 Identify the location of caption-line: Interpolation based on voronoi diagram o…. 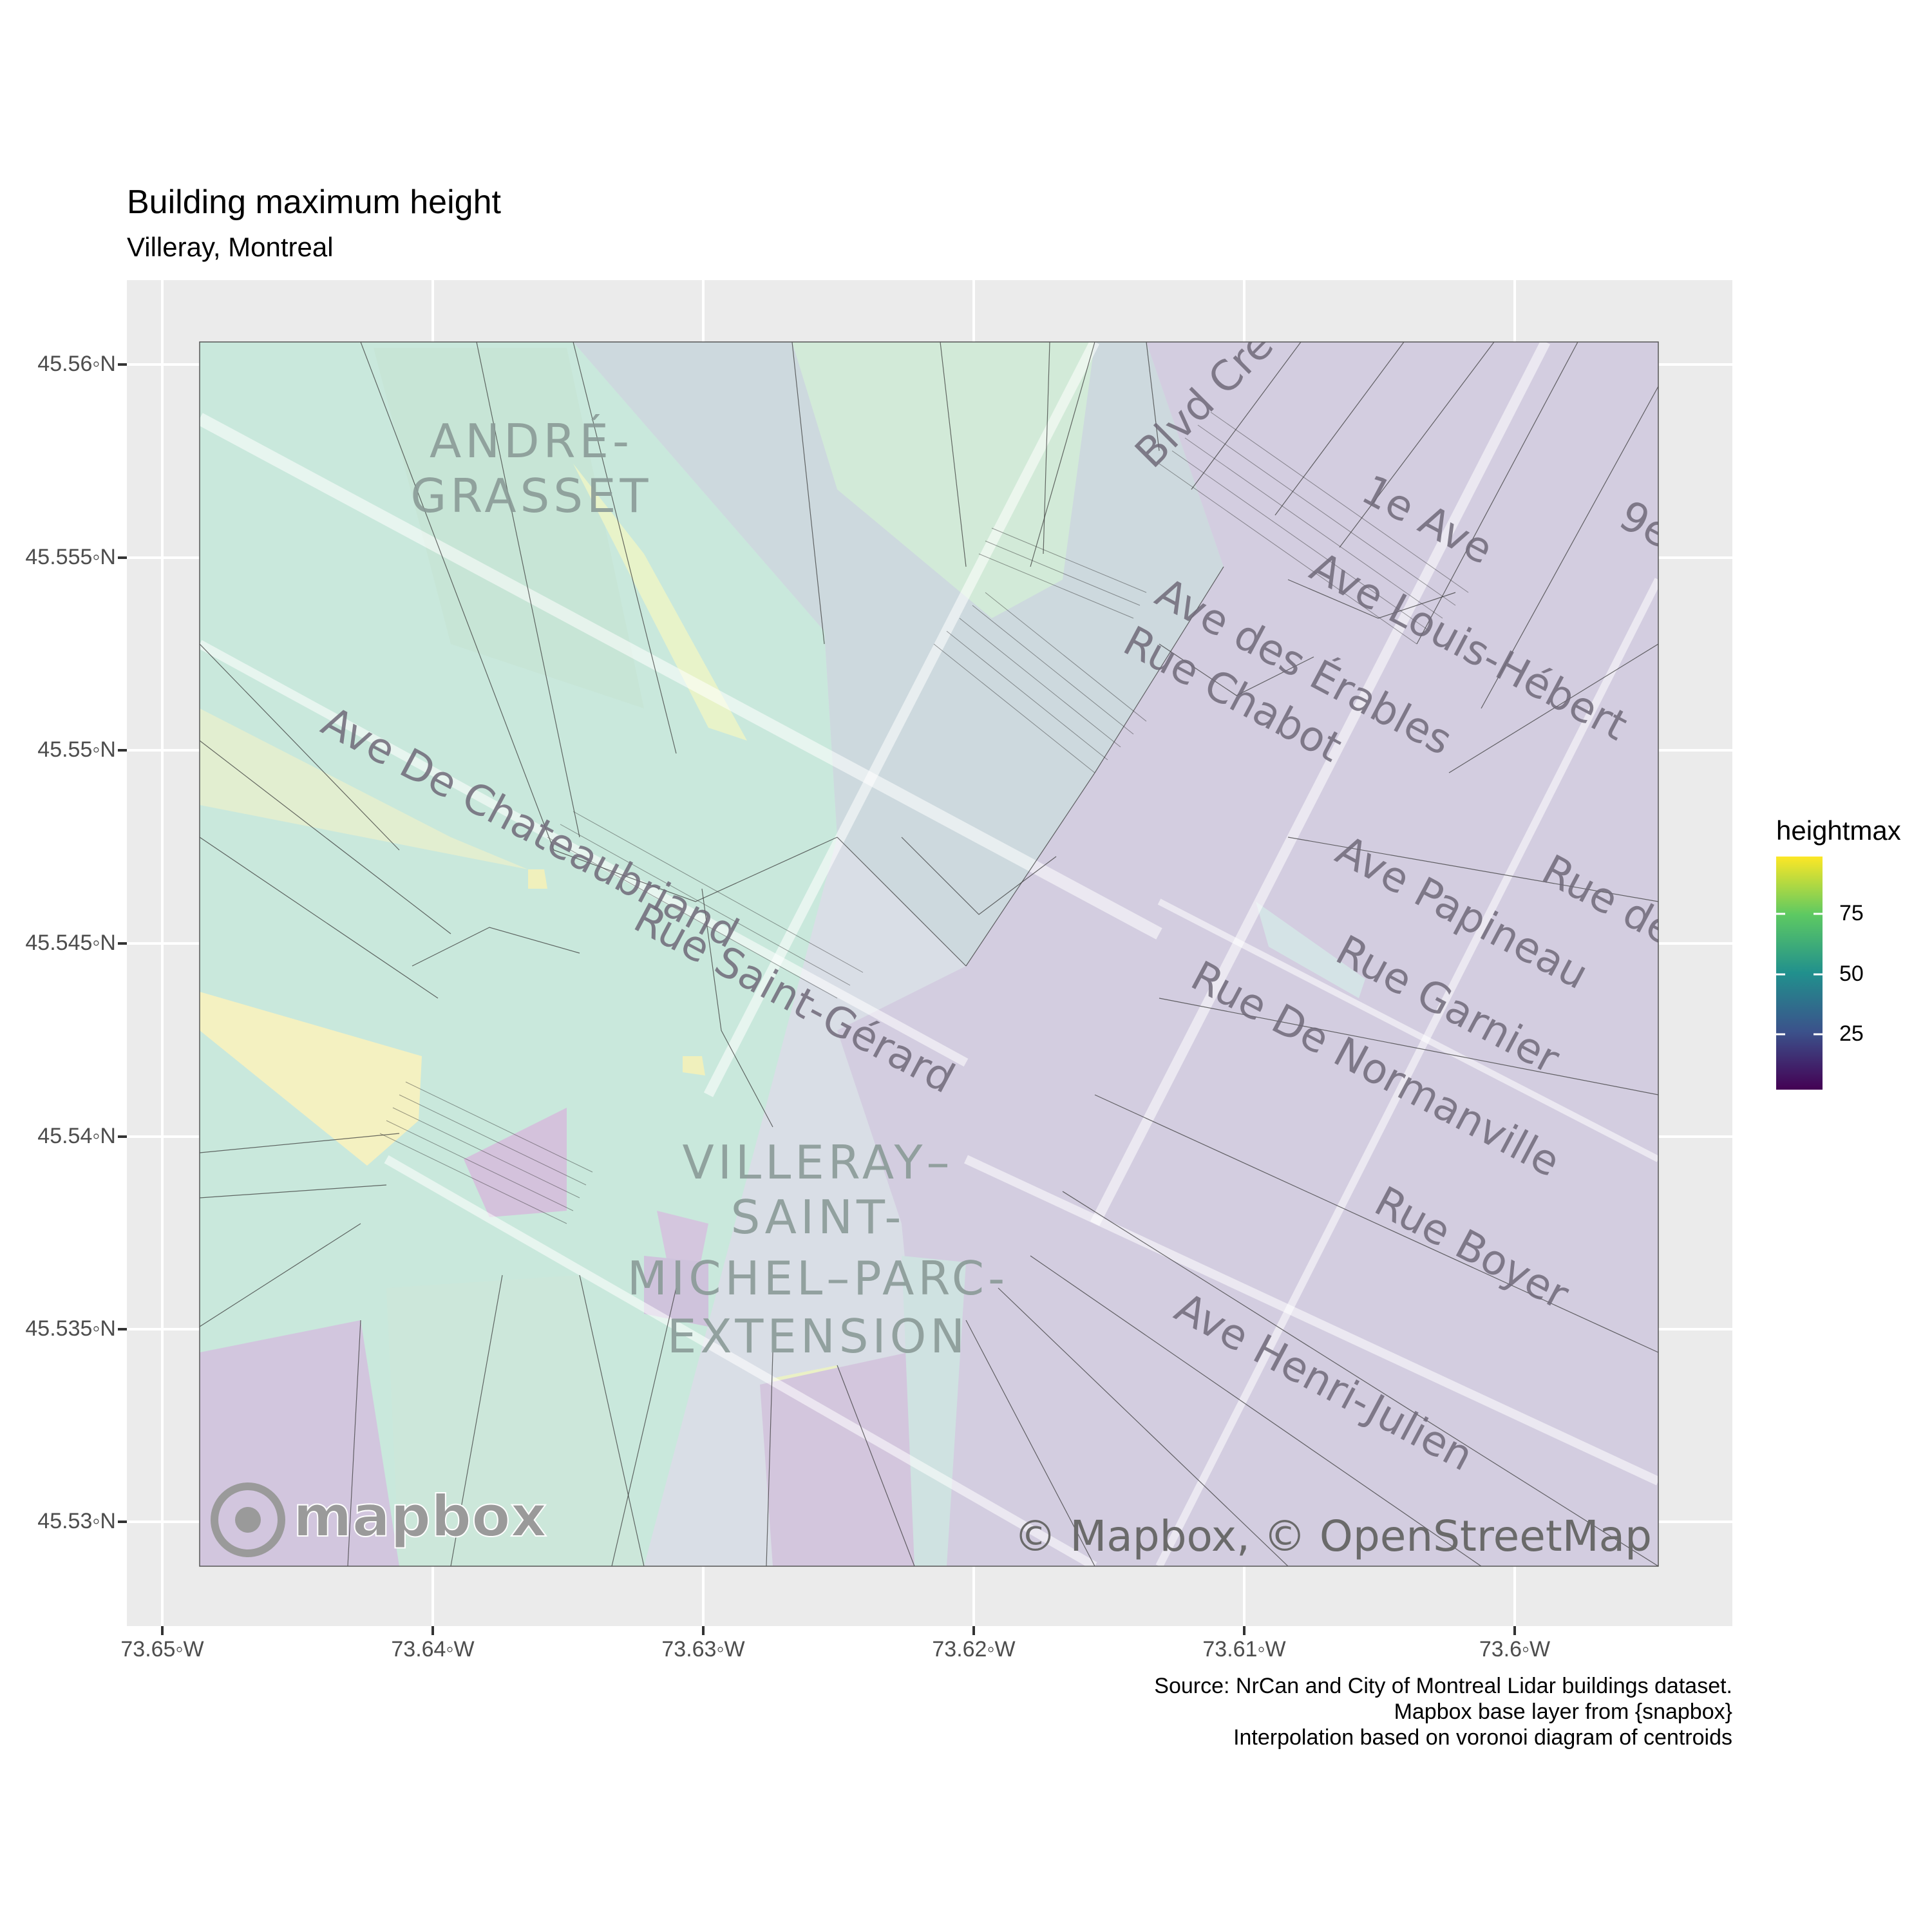
(1482, 1737).